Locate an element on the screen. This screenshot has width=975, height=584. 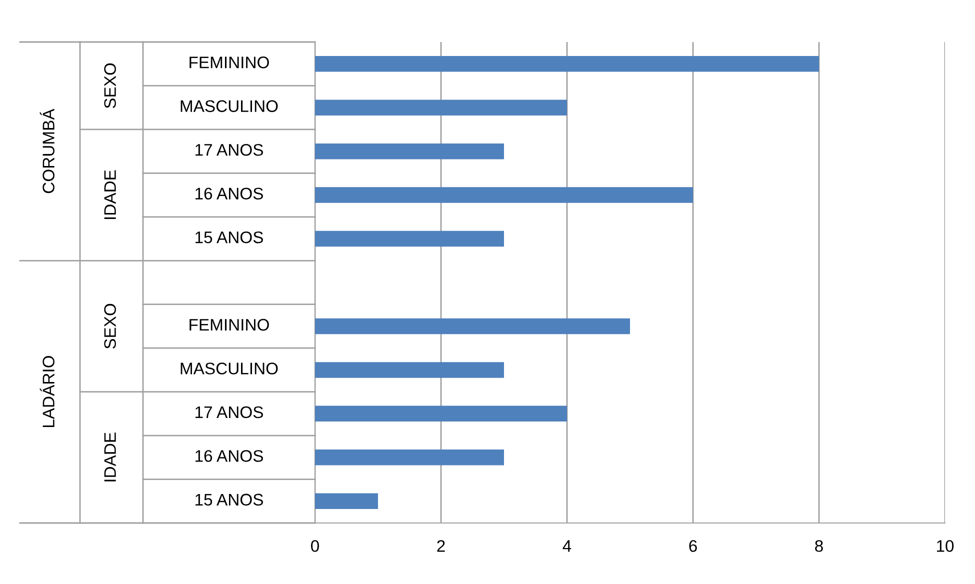
x-tick-label: 2 is located at coordinates (441, 546).